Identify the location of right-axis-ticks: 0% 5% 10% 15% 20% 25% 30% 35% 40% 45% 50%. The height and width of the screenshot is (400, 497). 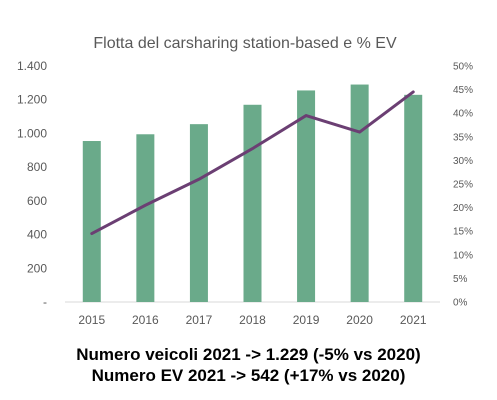
(463, 185).